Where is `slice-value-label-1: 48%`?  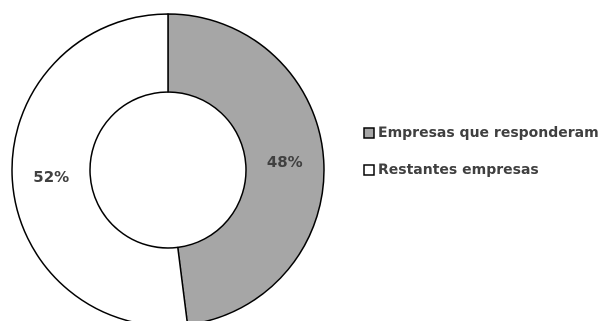 slice-value-label-1: 48% is located at coordinates (285, 162).